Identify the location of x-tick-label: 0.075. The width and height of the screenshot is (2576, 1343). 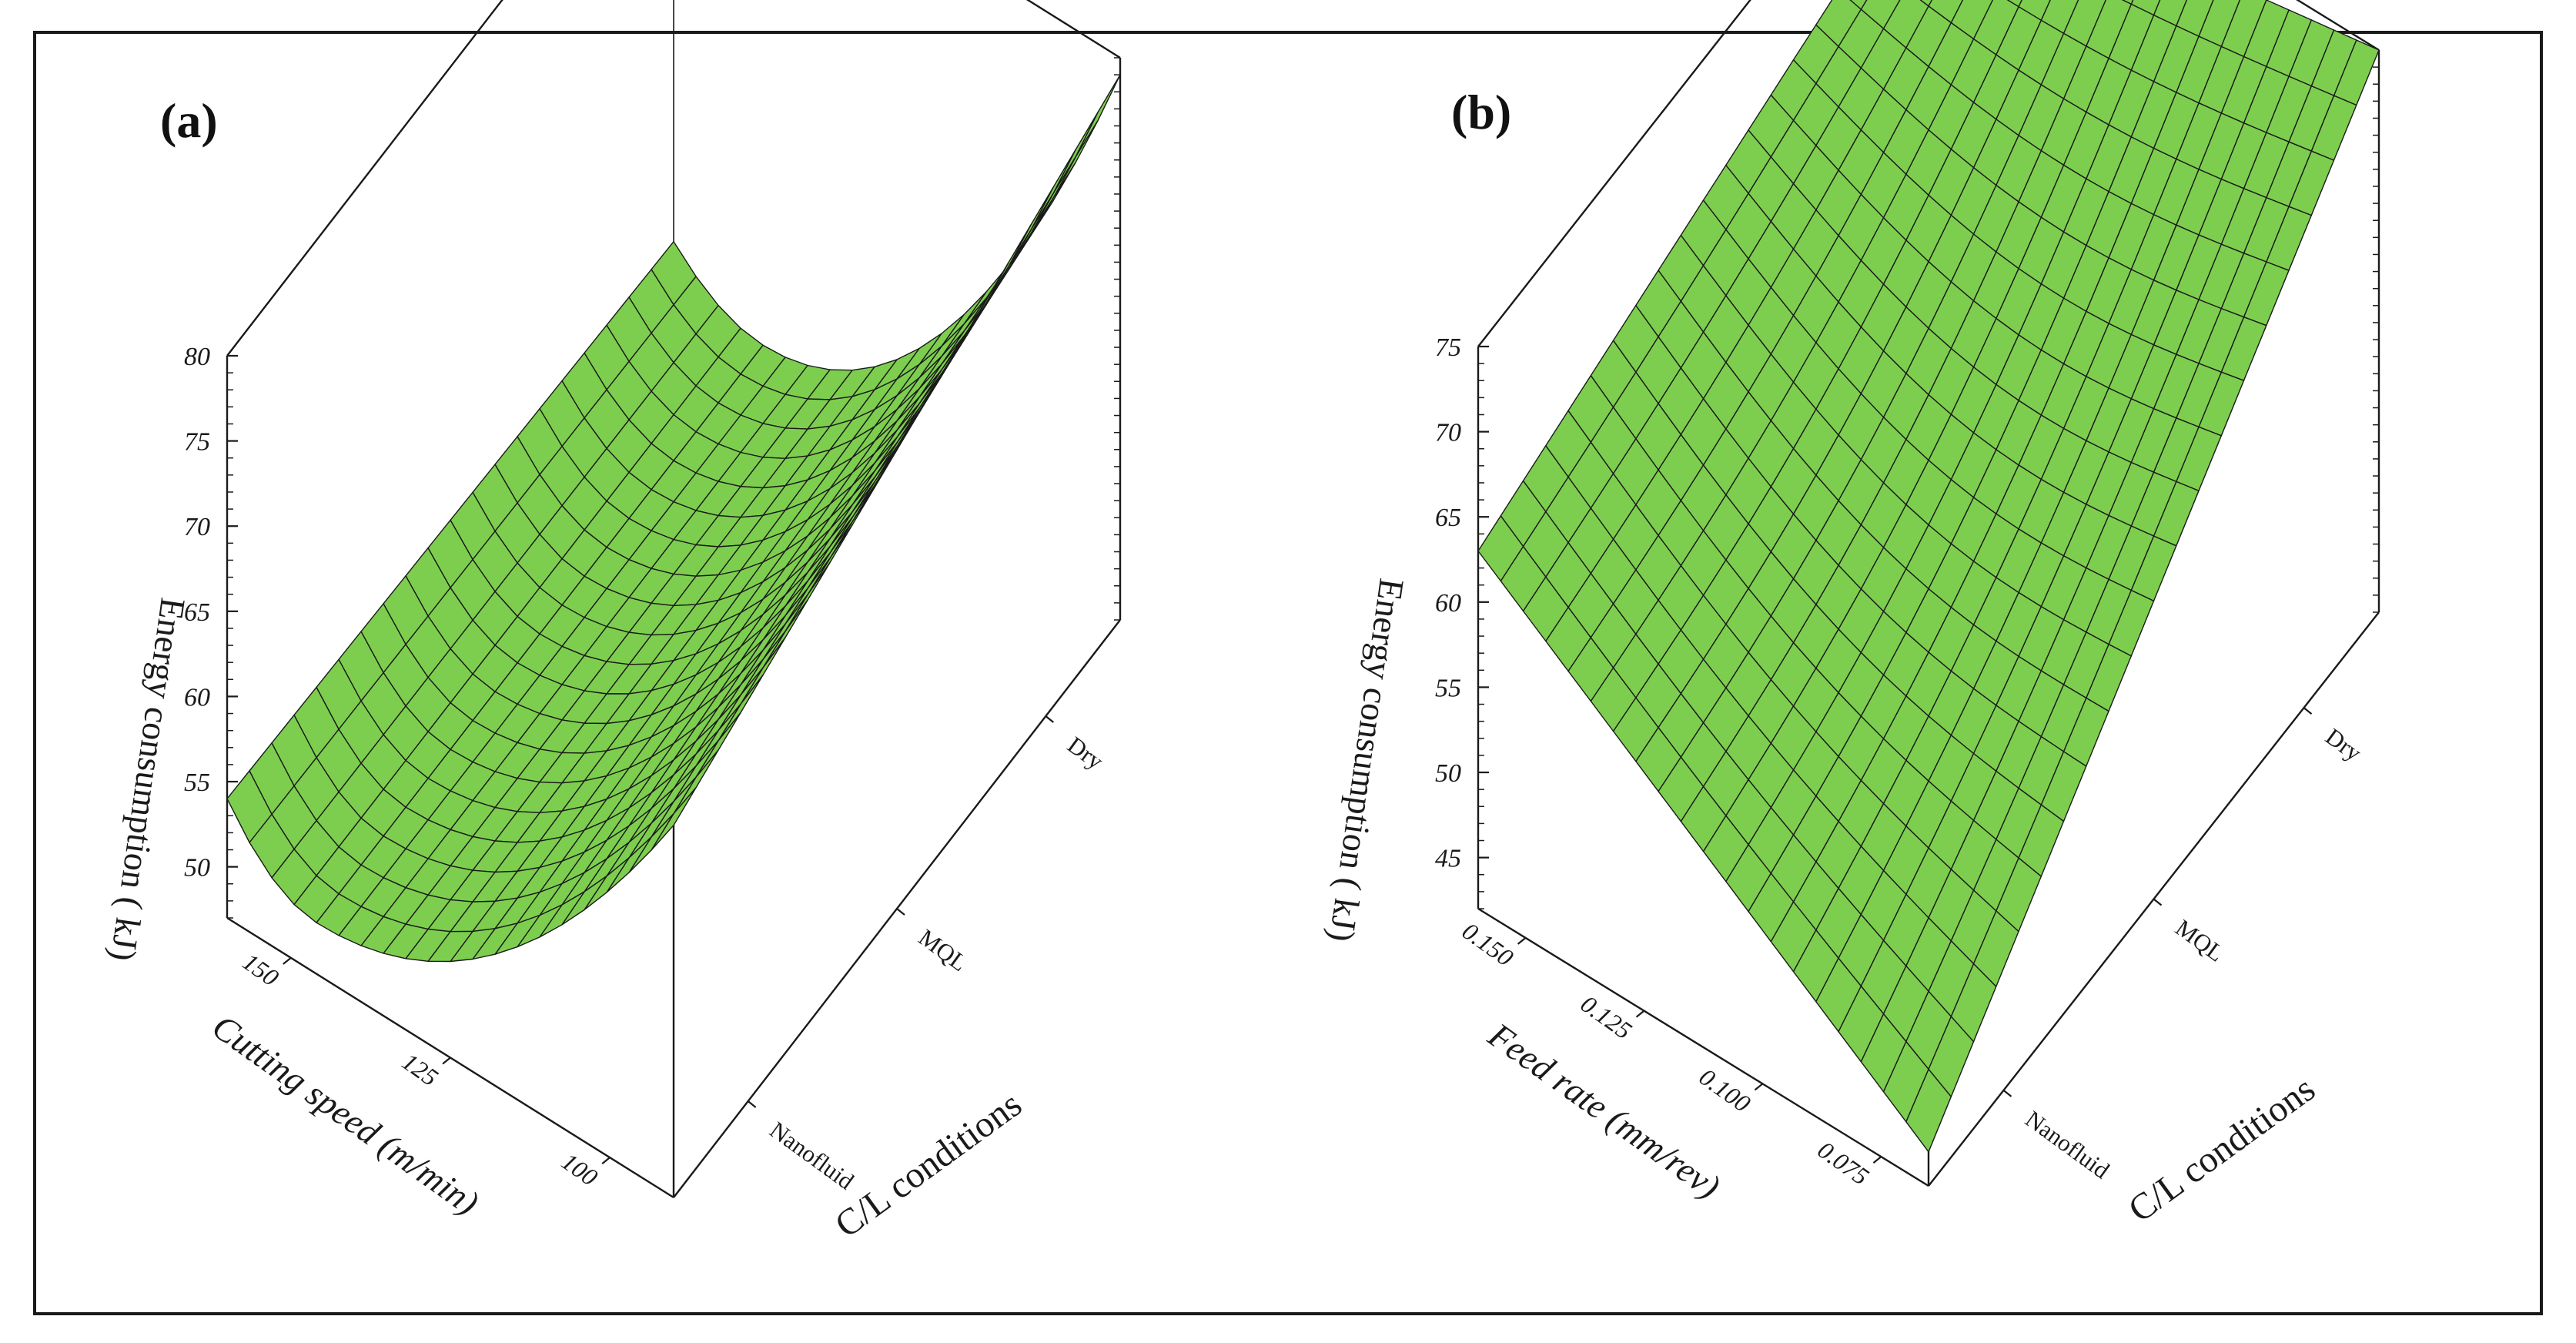
(1844, 1163).